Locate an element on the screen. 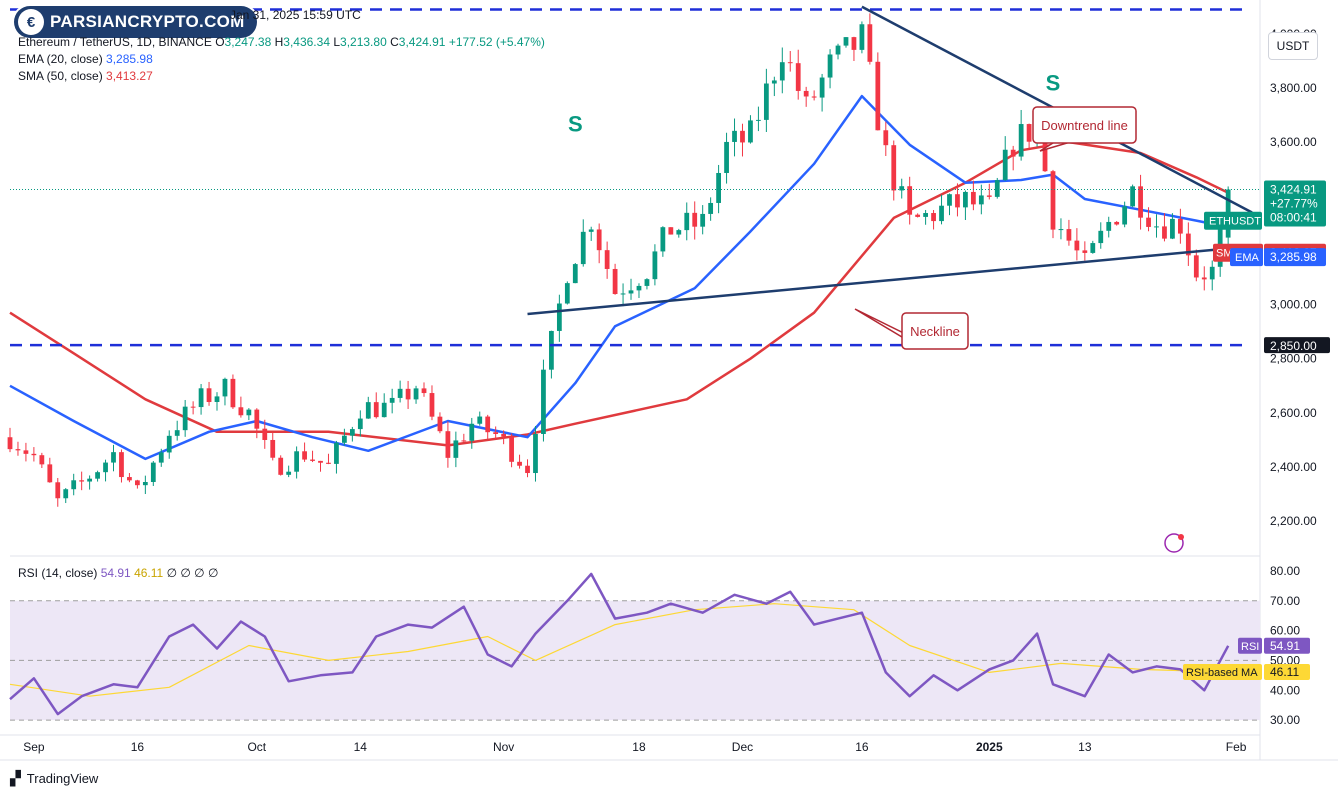 The image size is (1338, 796). tradingview-footer: ▞ TradingView is located at coordinates (54, 778).